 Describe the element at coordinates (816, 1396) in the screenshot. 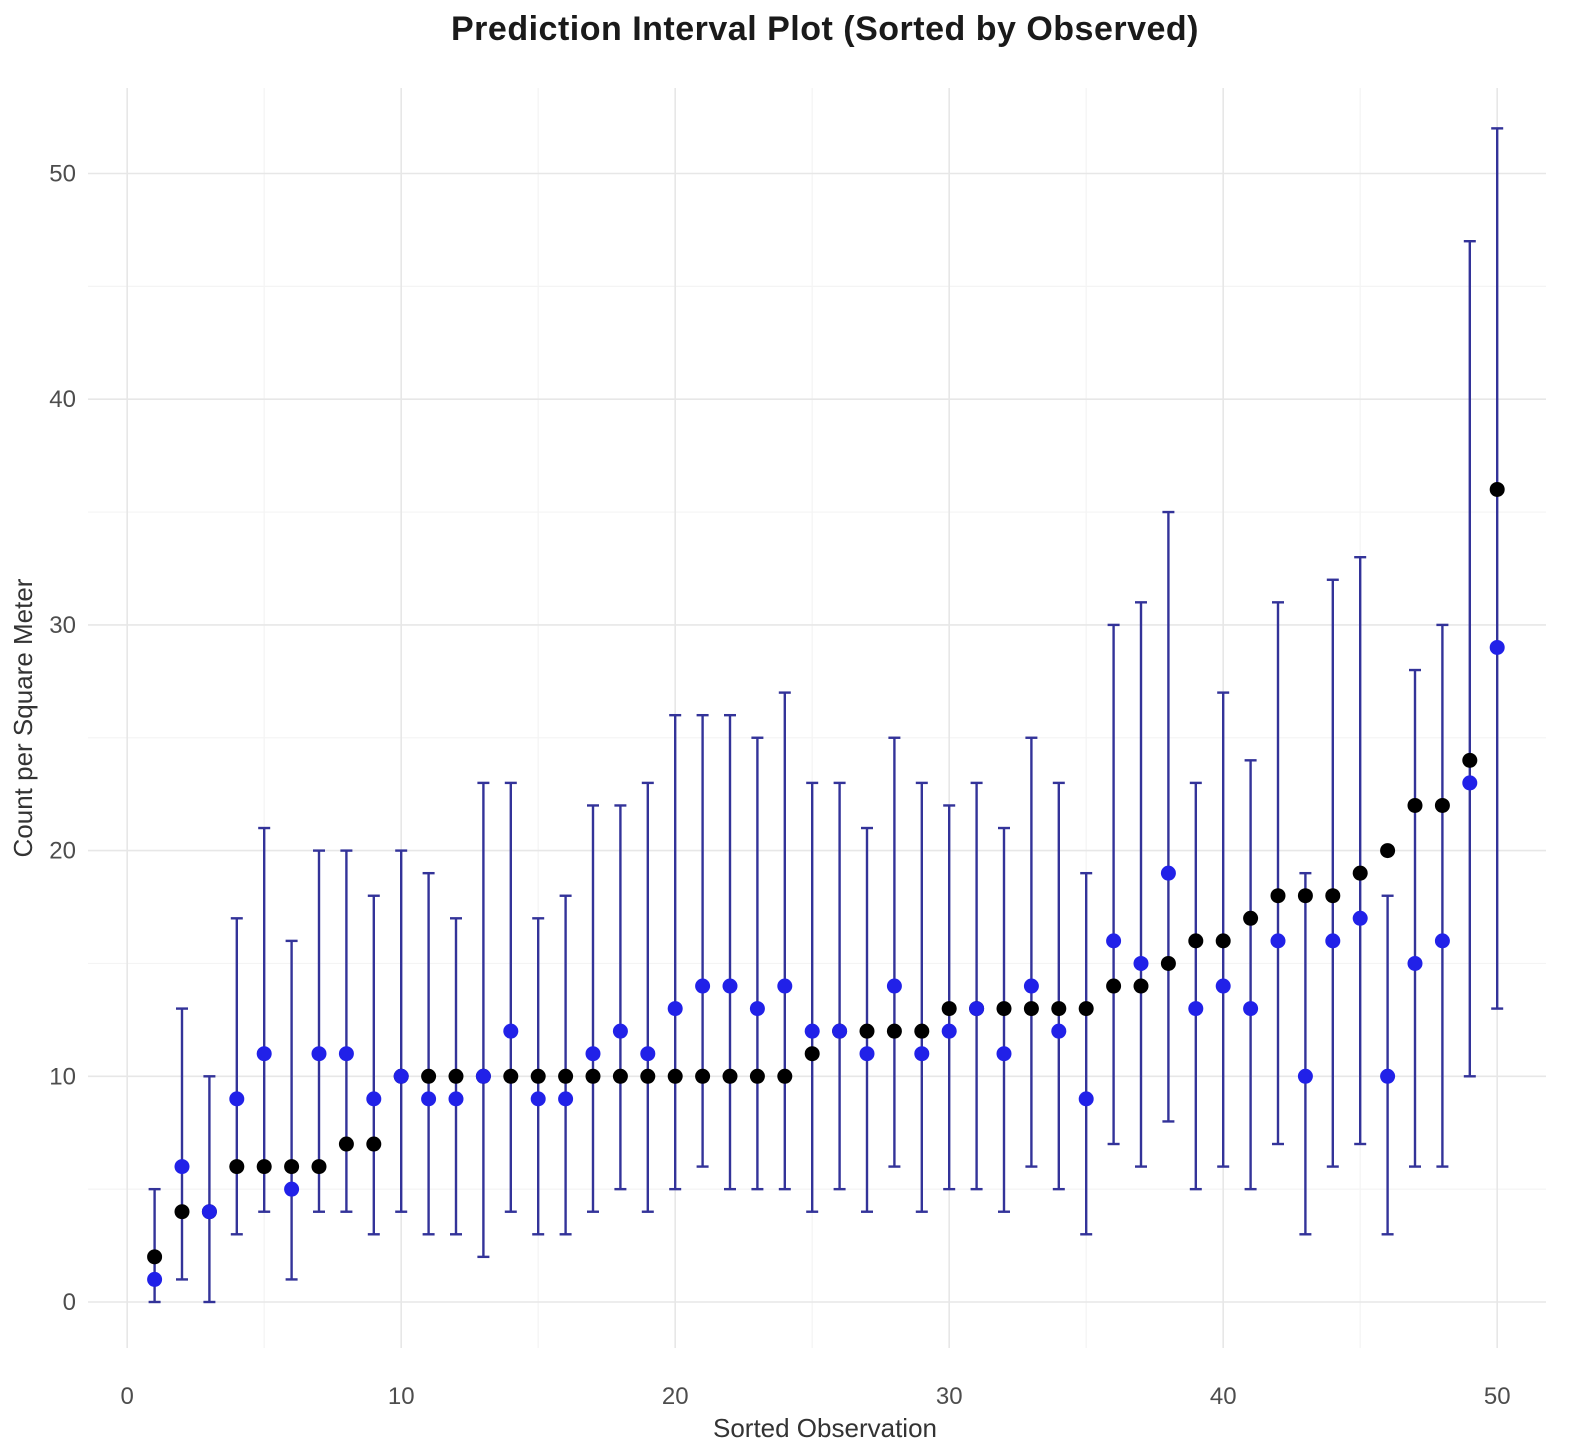

I see `x-axis-tick-labels: 0 10 20 30 40 50` at that location.